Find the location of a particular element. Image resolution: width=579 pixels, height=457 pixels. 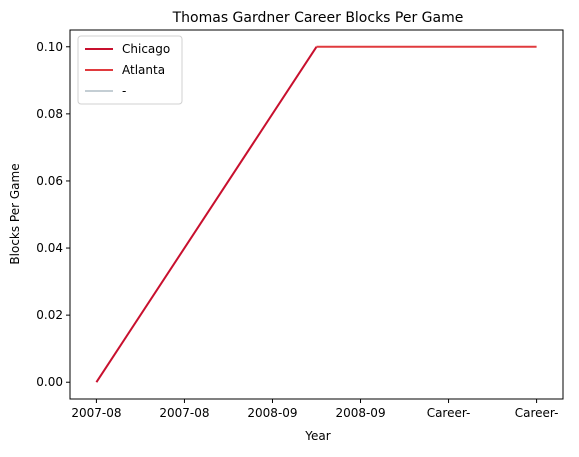

legend-box is located at coordinates (130, 70).